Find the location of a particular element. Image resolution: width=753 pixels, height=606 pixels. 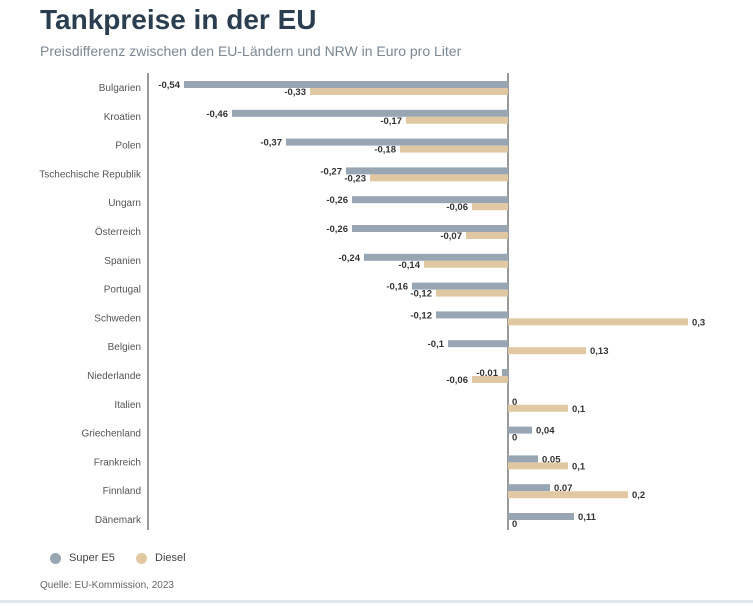

value-label-super-e5: -0,24 is located at coordinates (349, 258).